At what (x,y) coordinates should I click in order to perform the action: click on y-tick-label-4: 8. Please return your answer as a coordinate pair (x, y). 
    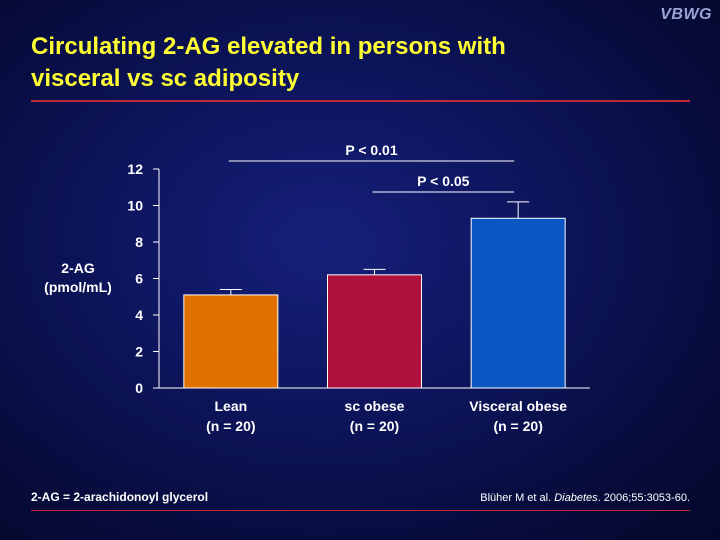
    Looking at the image, I should click on (139, 242).